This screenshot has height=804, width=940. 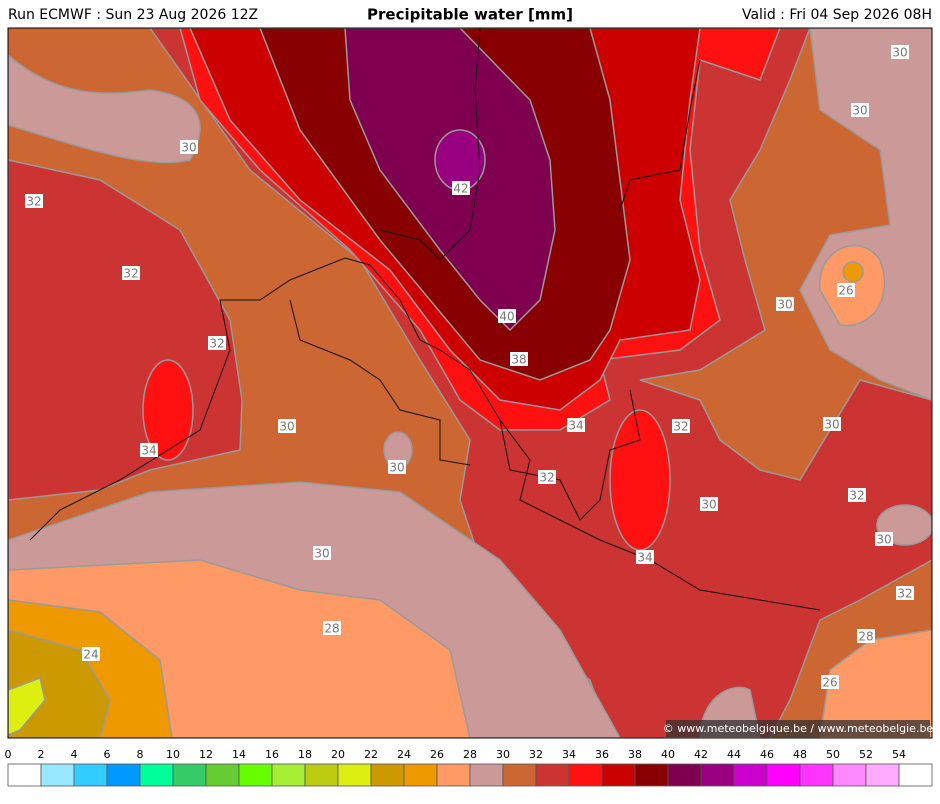 What do you see at coordinates (800, 754) in the screenshot?
I see `colorbar-tick-label: 48` at bounding box center [800, 754].